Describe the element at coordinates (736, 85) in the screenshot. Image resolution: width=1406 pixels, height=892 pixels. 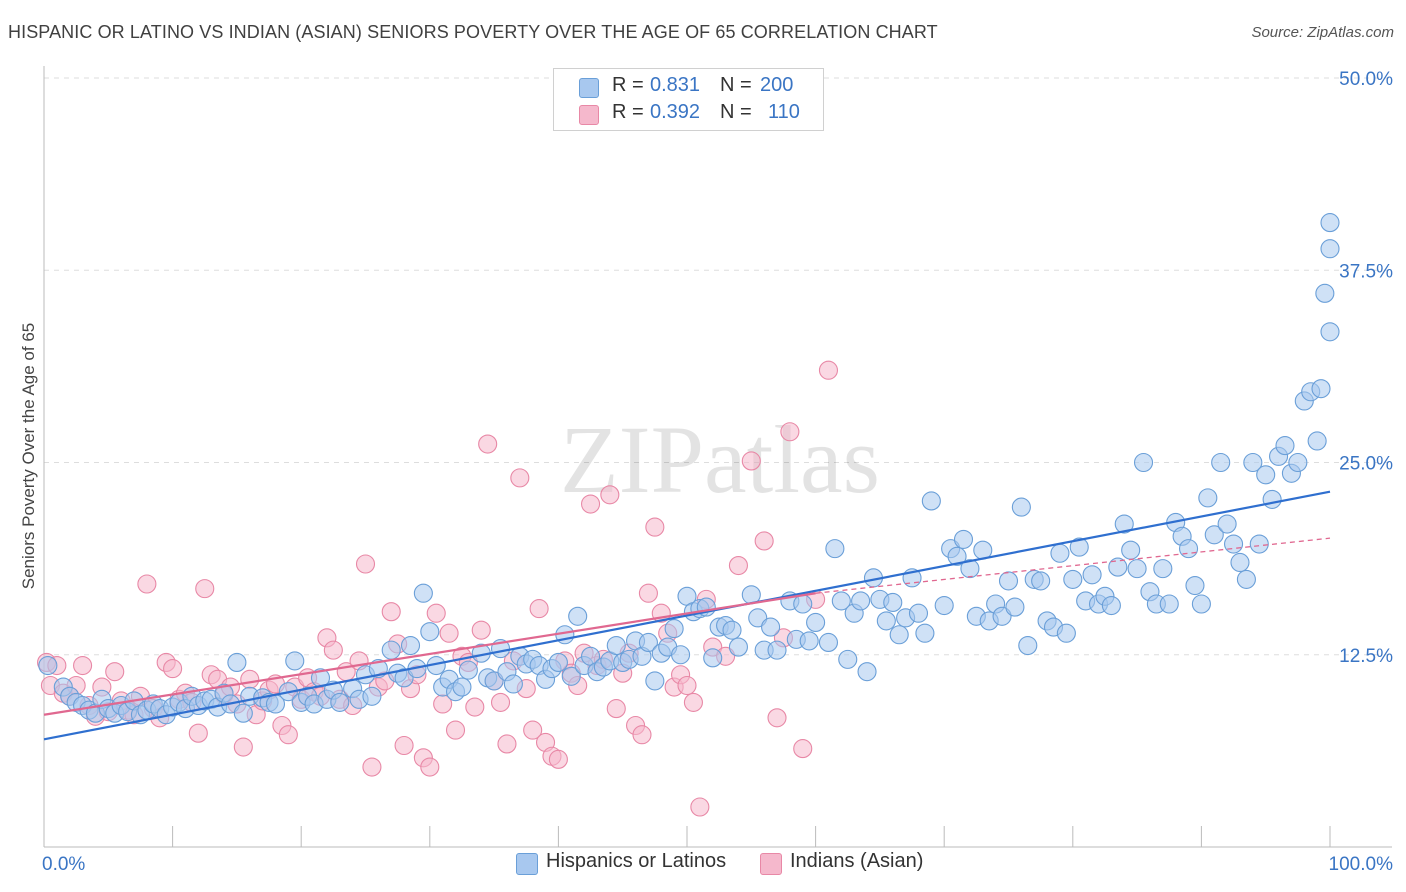
I see `legend-n-label: N =` at that location.